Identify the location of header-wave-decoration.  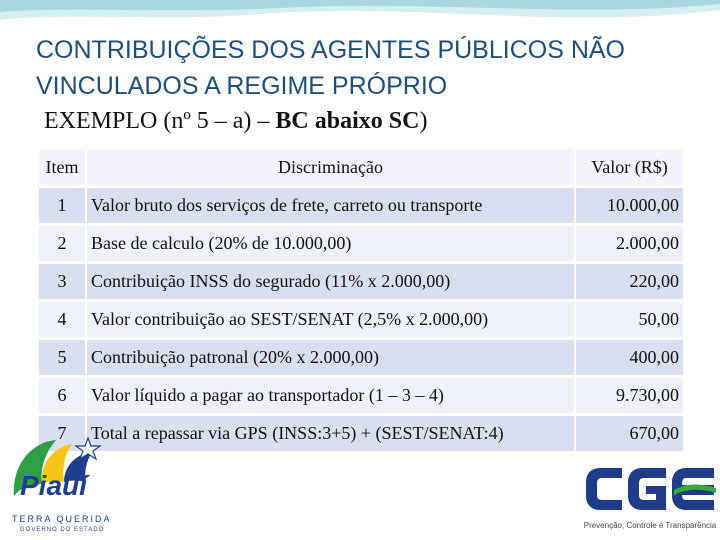
(360, 10).